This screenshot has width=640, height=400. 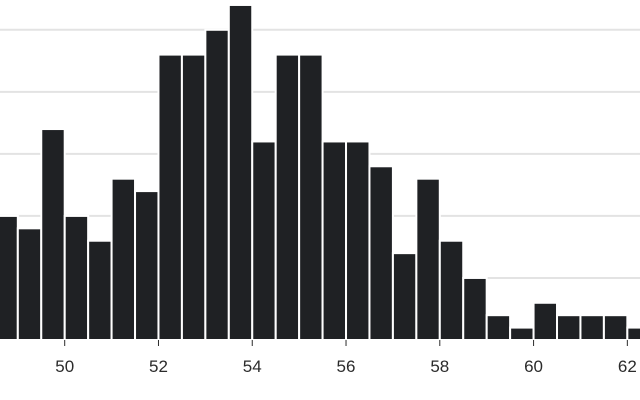 I want to click on x-tick-label: 62, so click(x=627, y=366).